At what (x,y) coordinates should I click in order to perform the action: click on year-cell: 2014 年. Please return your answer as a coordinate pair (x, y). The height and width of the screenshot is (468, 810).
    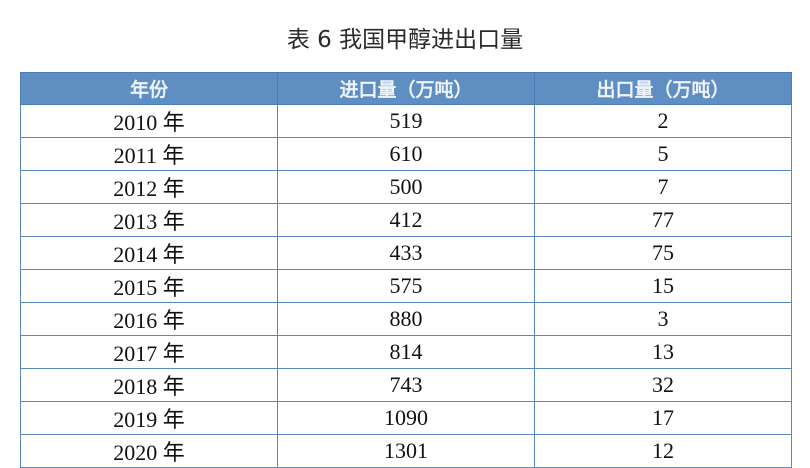
    Looking at the image, I should click on (149, 253).